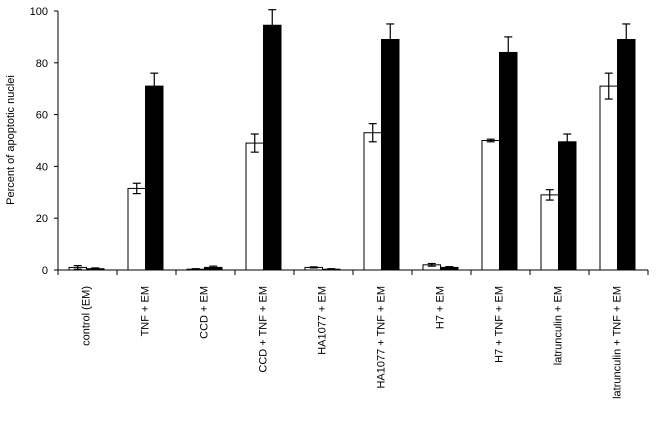 The image size is (657, 424). Describe the element at coordinates (323, 320) in the screenshot. I see `x-tick-label: HA1077 + EM` at that location.